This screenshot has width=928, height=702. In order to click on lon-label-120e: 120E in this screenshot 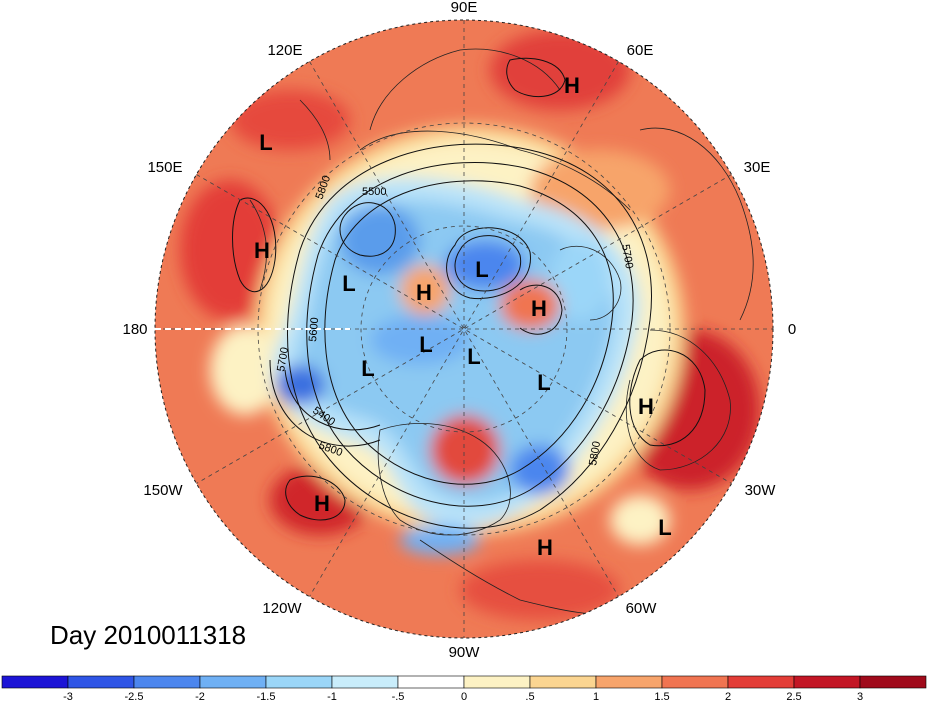, I will do `click(284, 50)`.